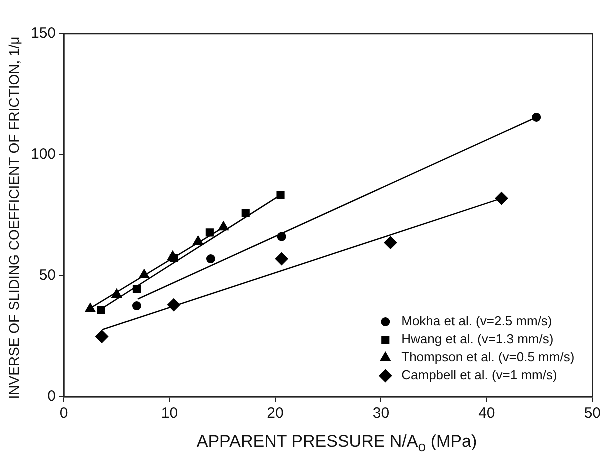 The height and width of the screenshot is (462, 604). Describe the element at coordinates (337, 444) in the screenshot. I see `x-axis-title: APPARENT PRESSURE N/A$_{o}$ (MPa)` at that location.